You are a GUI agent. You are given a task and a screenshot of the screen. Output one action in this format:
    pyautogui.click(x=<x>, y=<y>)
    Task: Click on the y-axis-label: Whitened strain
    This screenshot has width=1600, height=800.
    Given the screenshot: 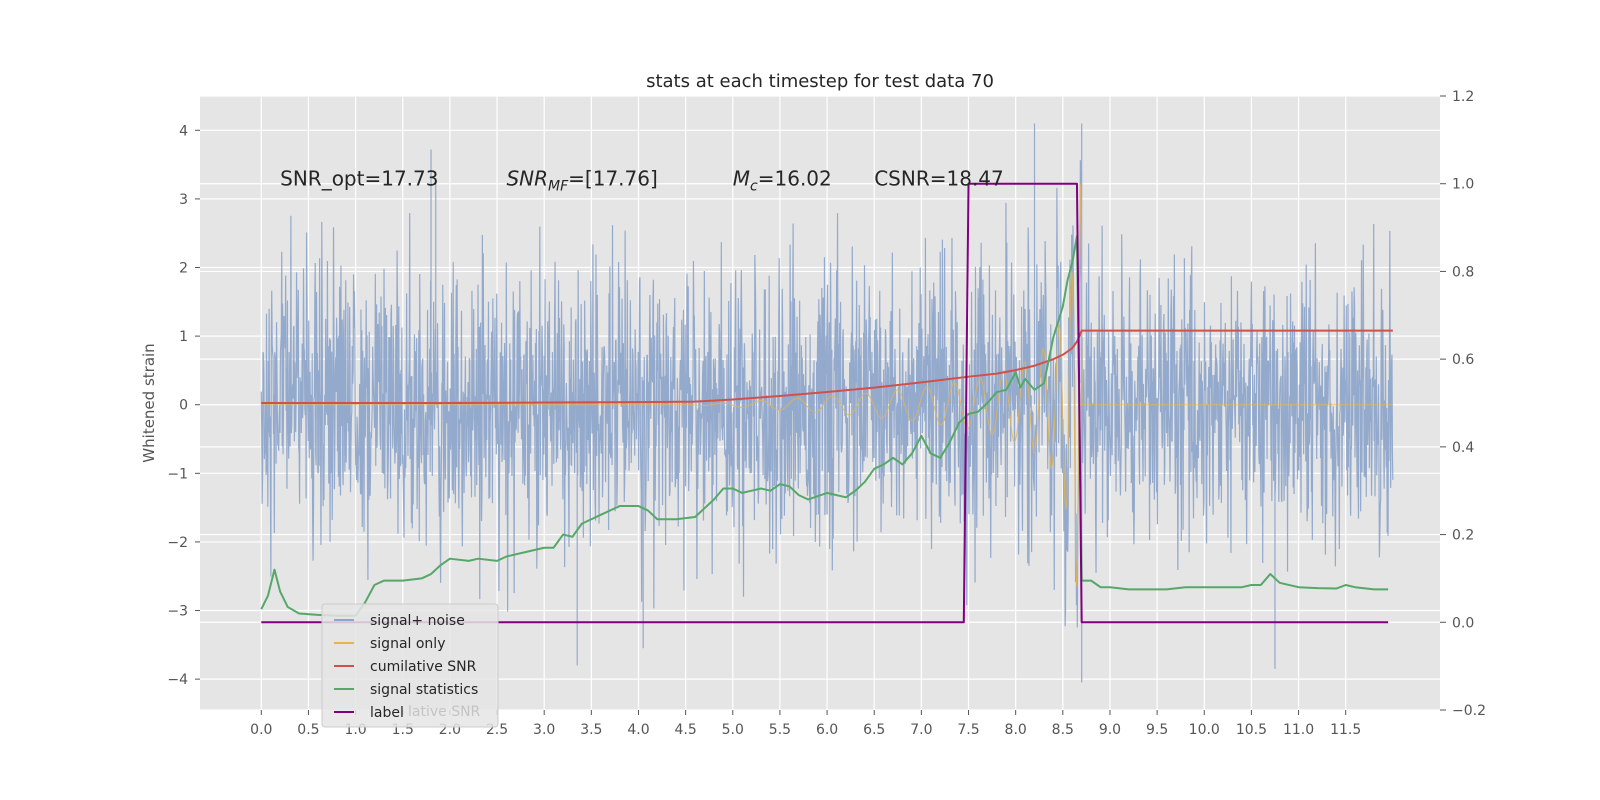 What is the action you would take?
    pyautogui.click(x=149, y=402)
    